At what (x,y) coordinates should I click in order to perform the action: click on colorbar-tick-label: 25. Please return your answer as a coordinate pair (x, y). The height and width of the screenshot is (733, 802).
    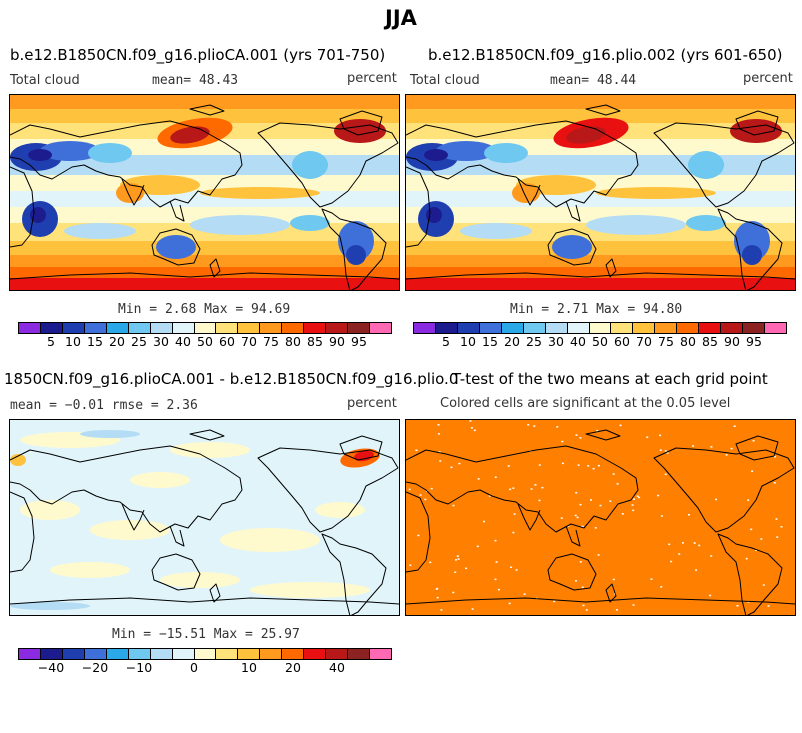
    Looking at the image, I should click on (534, 341).